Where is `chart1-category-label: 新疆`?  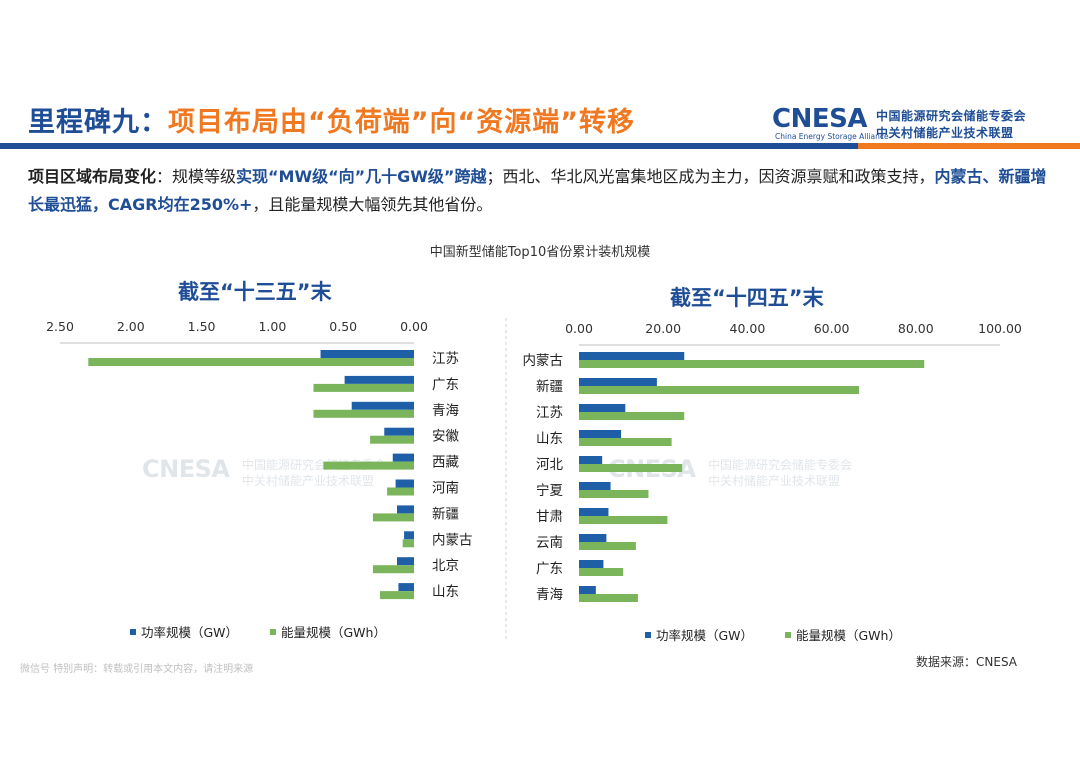 chart1-category-label: 新疆 is located at coordinates (445, 514).